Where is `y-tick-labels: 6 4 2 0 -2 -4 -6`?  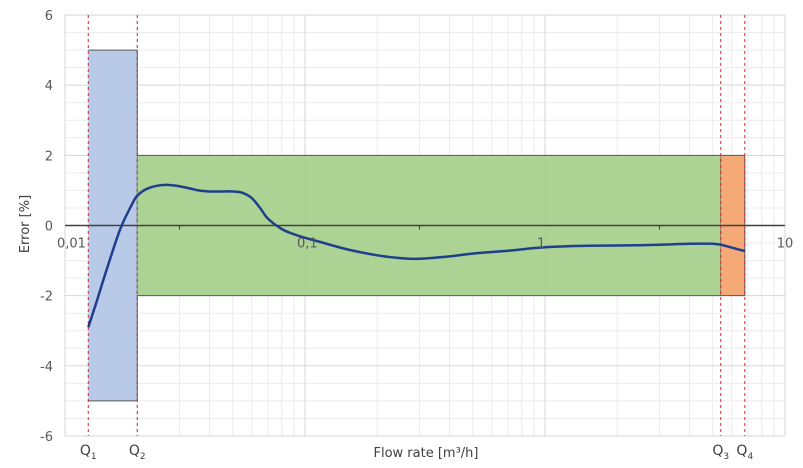 y-tick-labels: 6 4 2 0 -2 -4 -6 is located at coordinates (46, 227).